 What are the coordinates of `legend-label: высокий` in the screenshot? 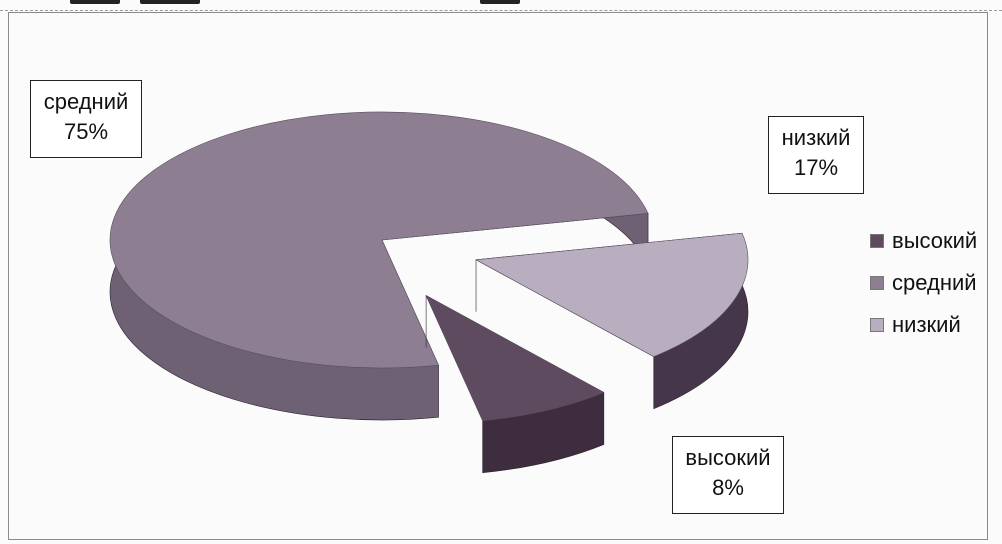 It's located at (935, 240).